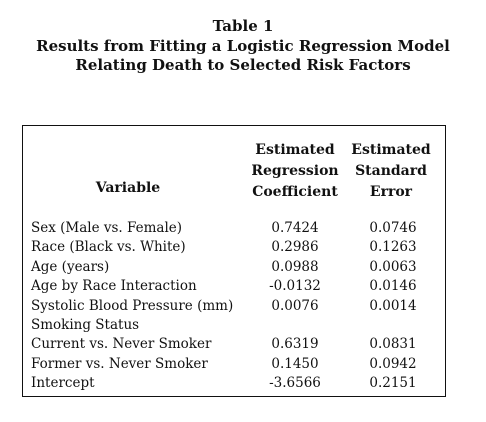  What do you see at coordinates (295, 344) in the screenshot?
I see `cell-coefficient: 0.6319` at bounding box center [295, 344].